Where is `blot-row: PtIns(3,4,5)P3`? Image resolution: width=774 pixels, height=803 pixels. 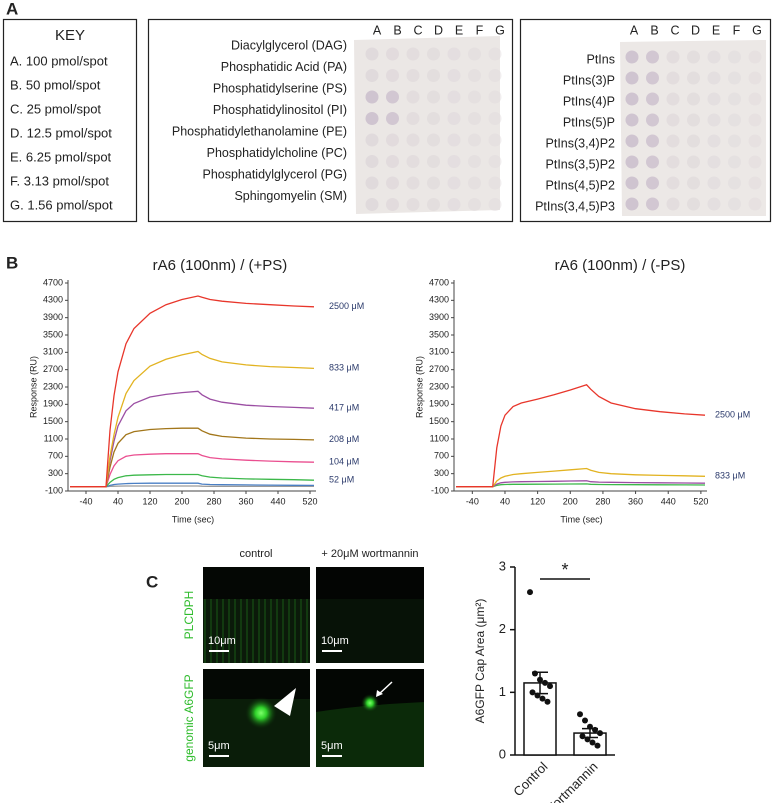
blot-row: PtIns(3,4,5)P3 is located at coordinates (575, 206).